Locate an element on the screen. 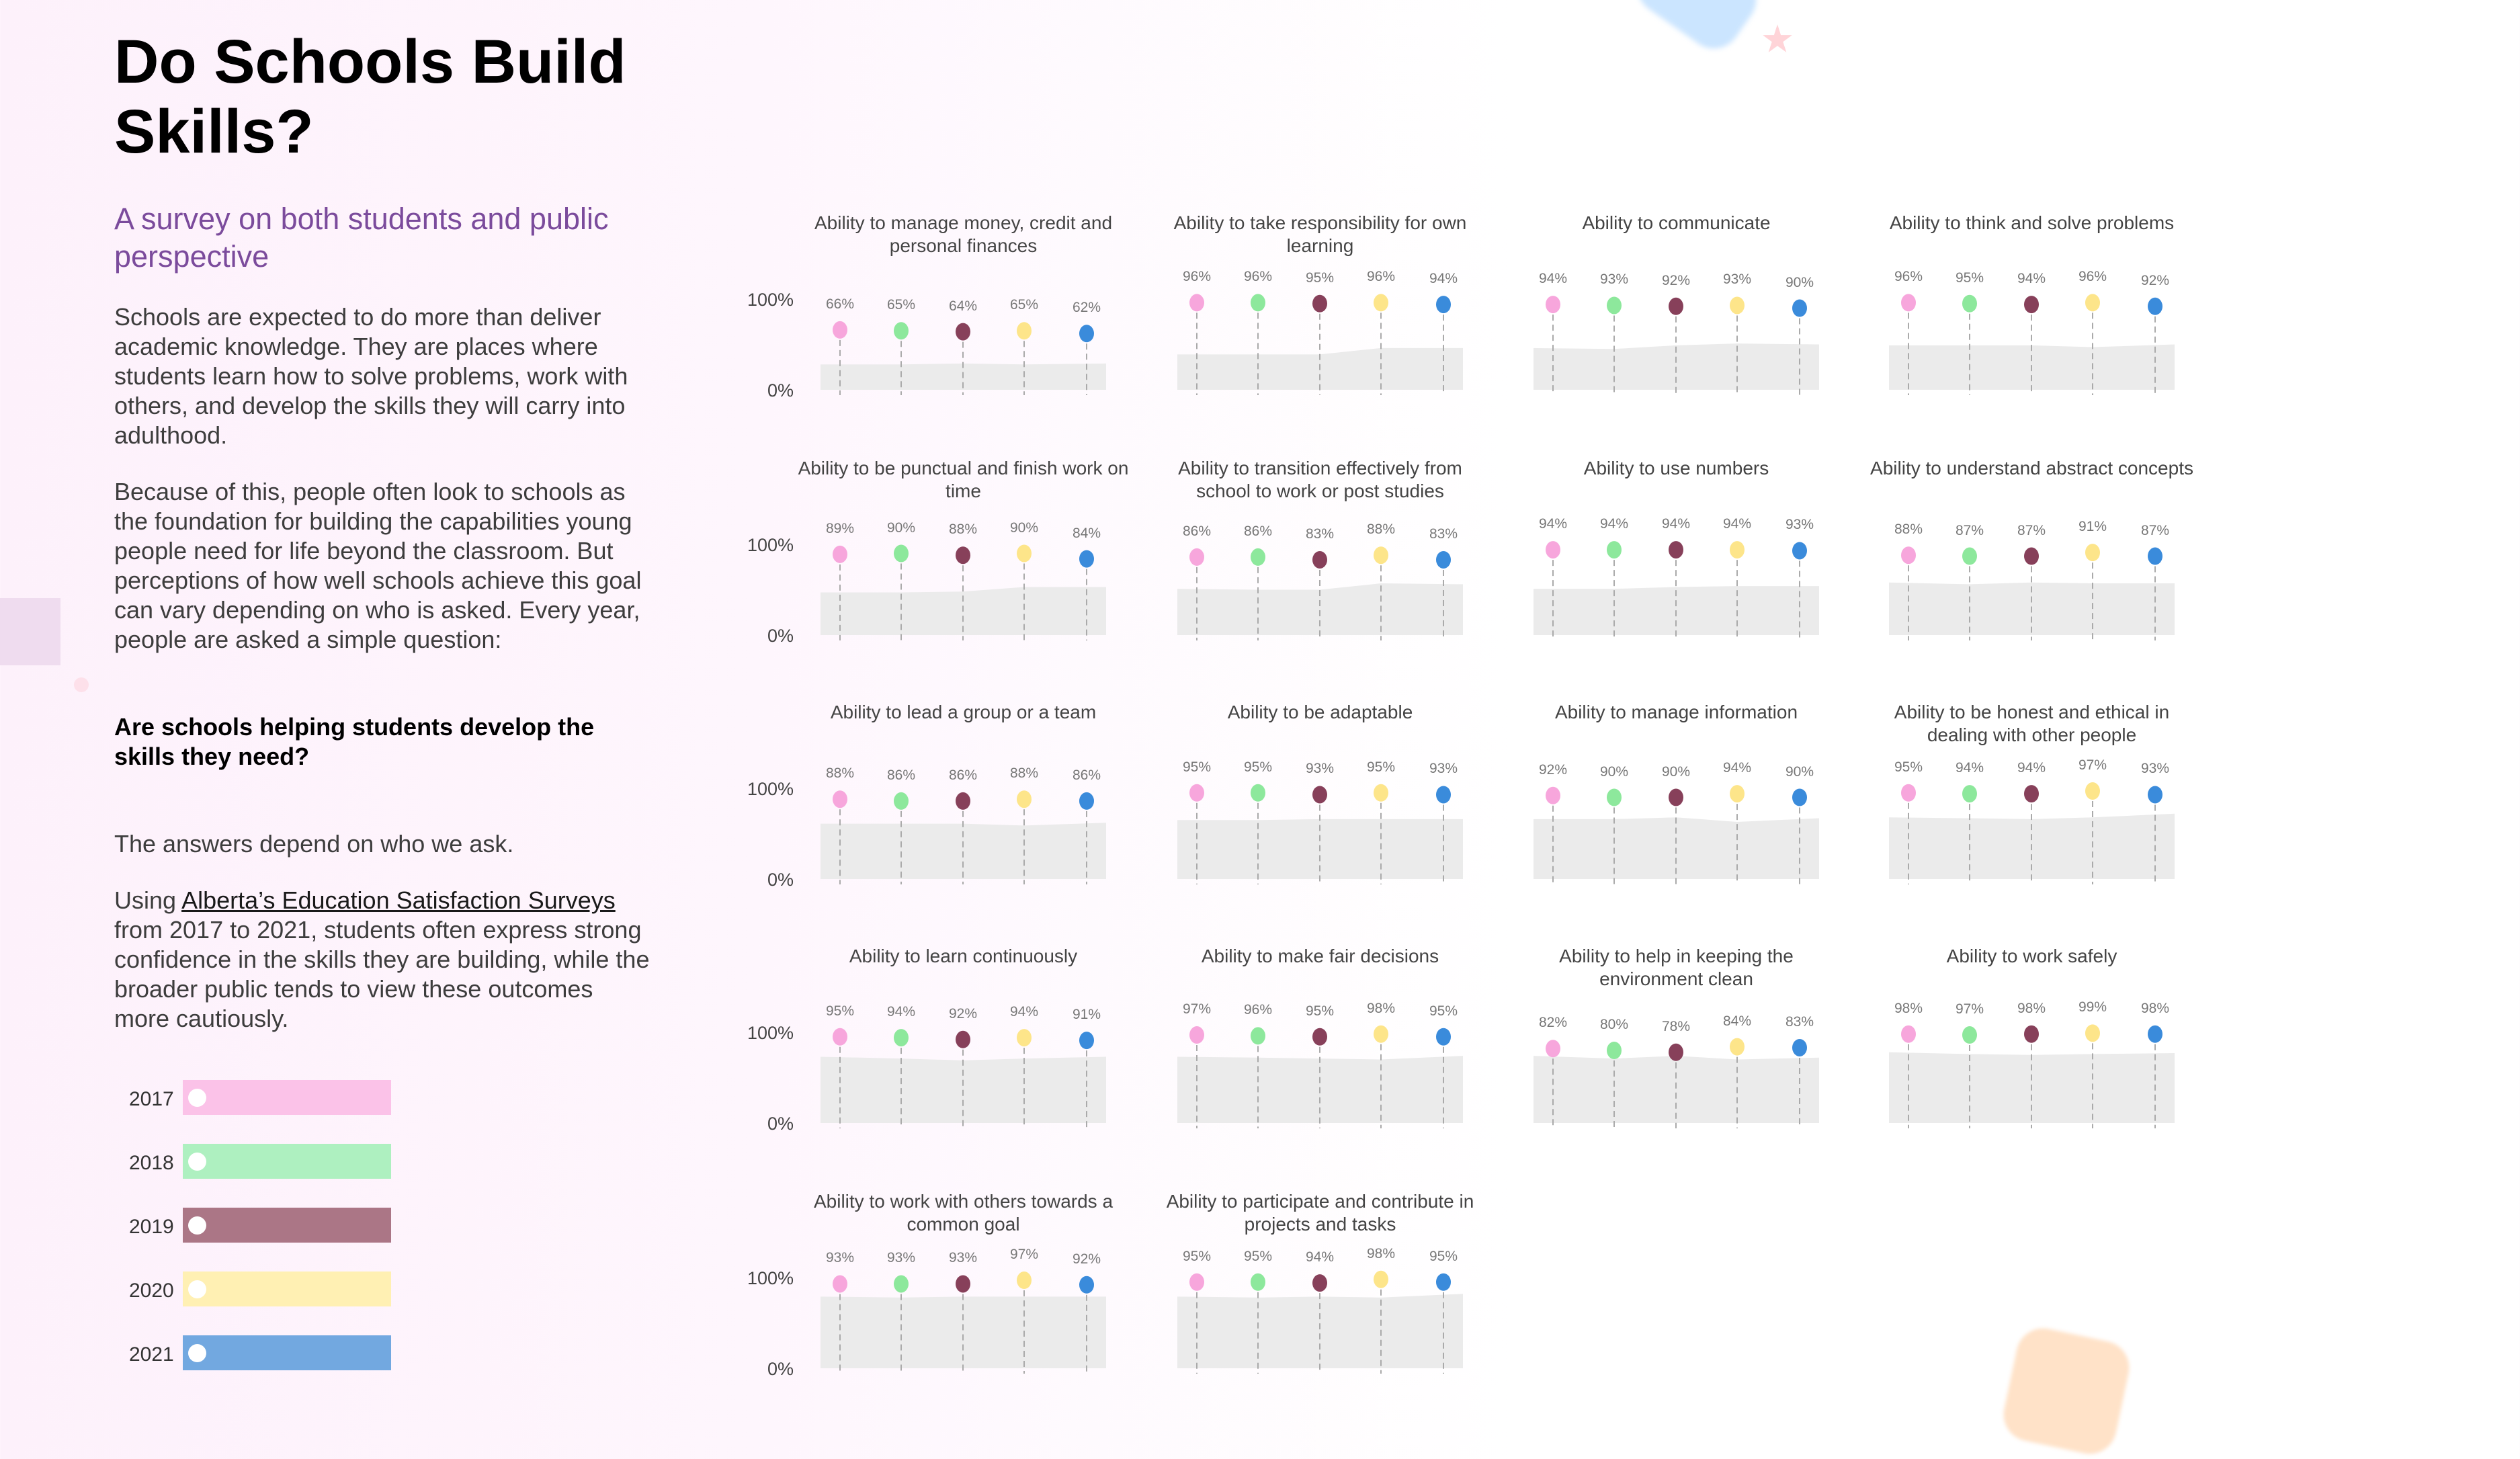 The image size is (2520, 1459). survey-link: Alberta’s Education Satisfaction Surveys is located at coordinates (399, 900).